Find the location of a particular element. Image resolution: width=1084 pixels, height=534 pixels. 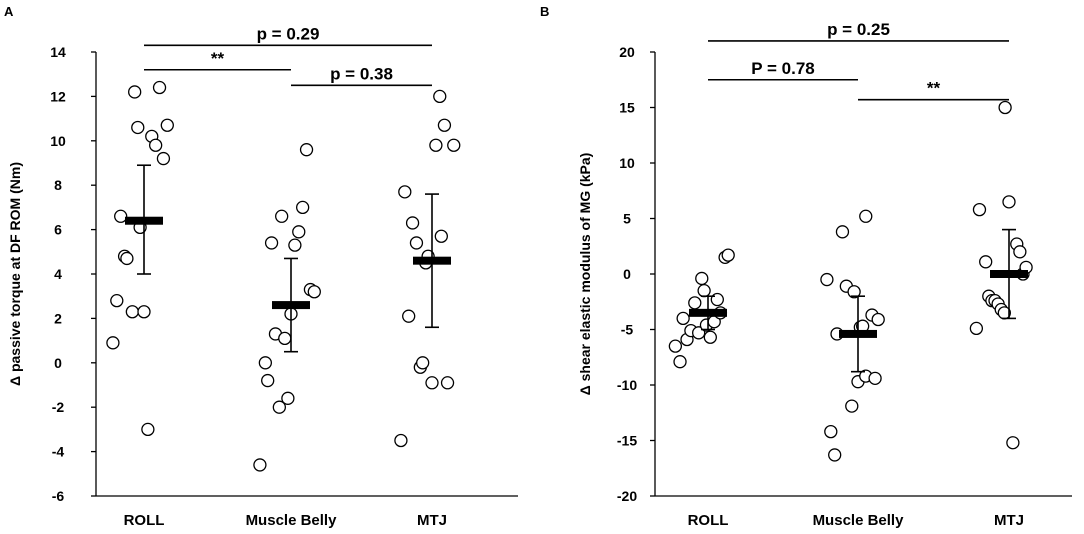

panel-b-significance-label: p = 0.25 is located at coordinates (858, 29).